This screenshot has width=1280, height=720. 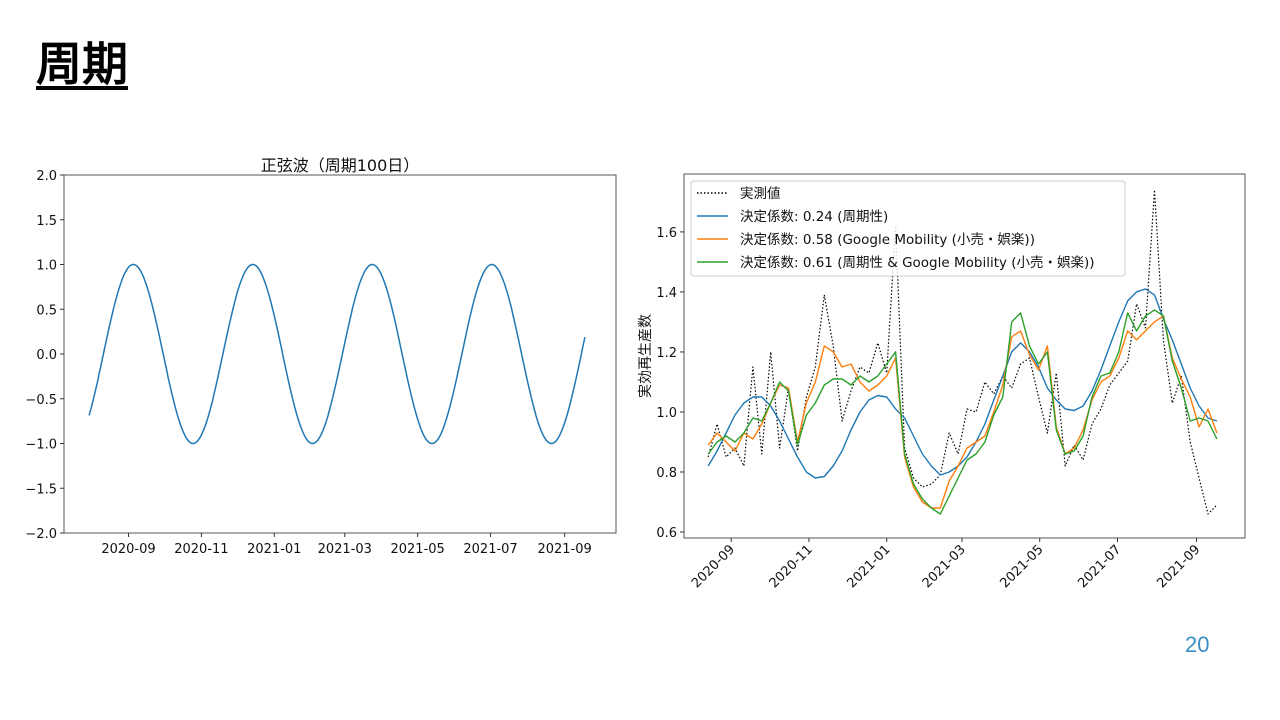 What do you see at coordinates (666, 293) in the screenshot?
I see `y-tick-label: 1.4` at bounding box center [666, 293].